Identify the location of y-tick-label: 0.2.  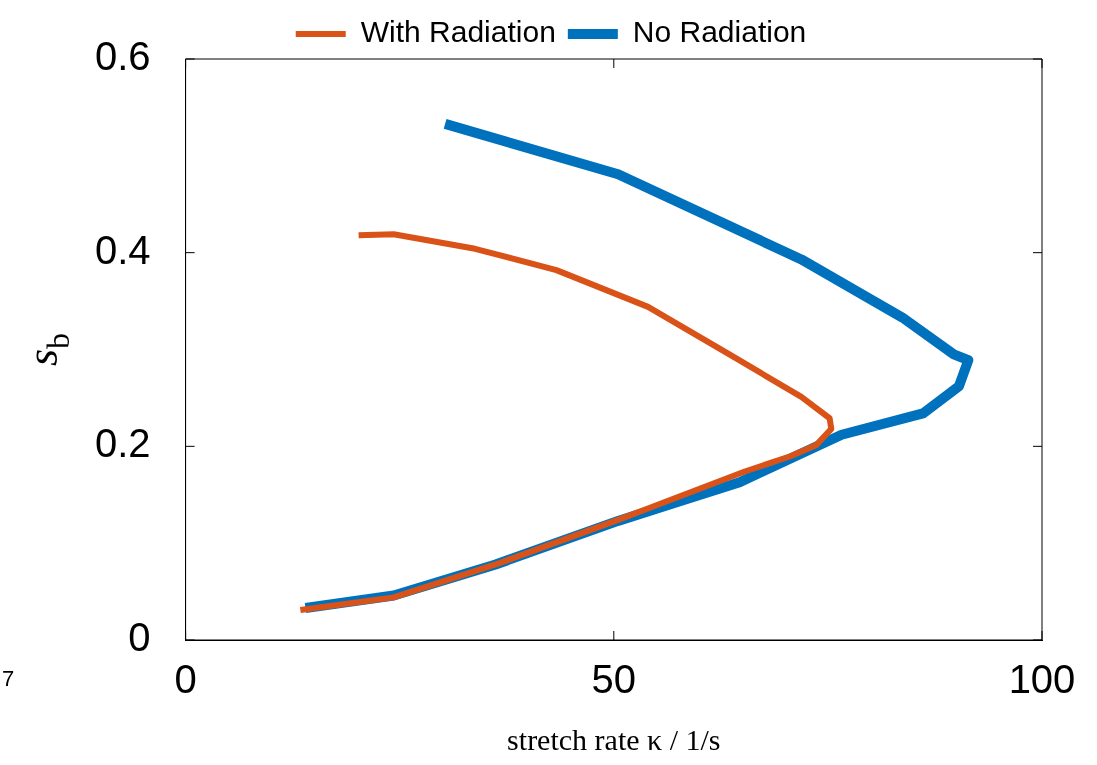
(123, 443).